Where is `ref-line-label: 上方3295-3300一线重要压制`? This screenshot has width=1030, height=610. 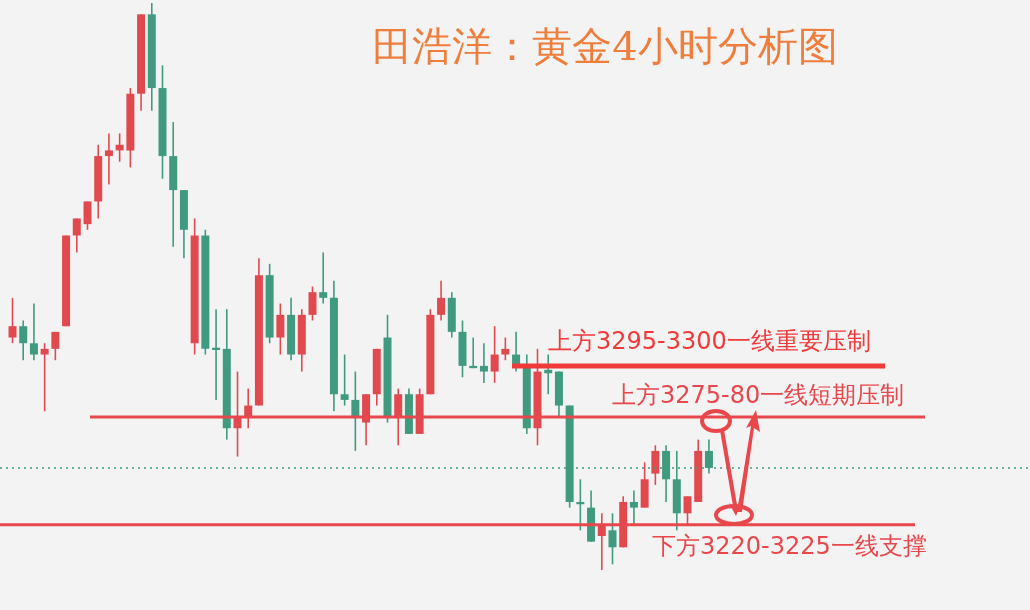 ref-line-label: 上方3295-3300一线重要压制 is located at coordinates (709, 340).